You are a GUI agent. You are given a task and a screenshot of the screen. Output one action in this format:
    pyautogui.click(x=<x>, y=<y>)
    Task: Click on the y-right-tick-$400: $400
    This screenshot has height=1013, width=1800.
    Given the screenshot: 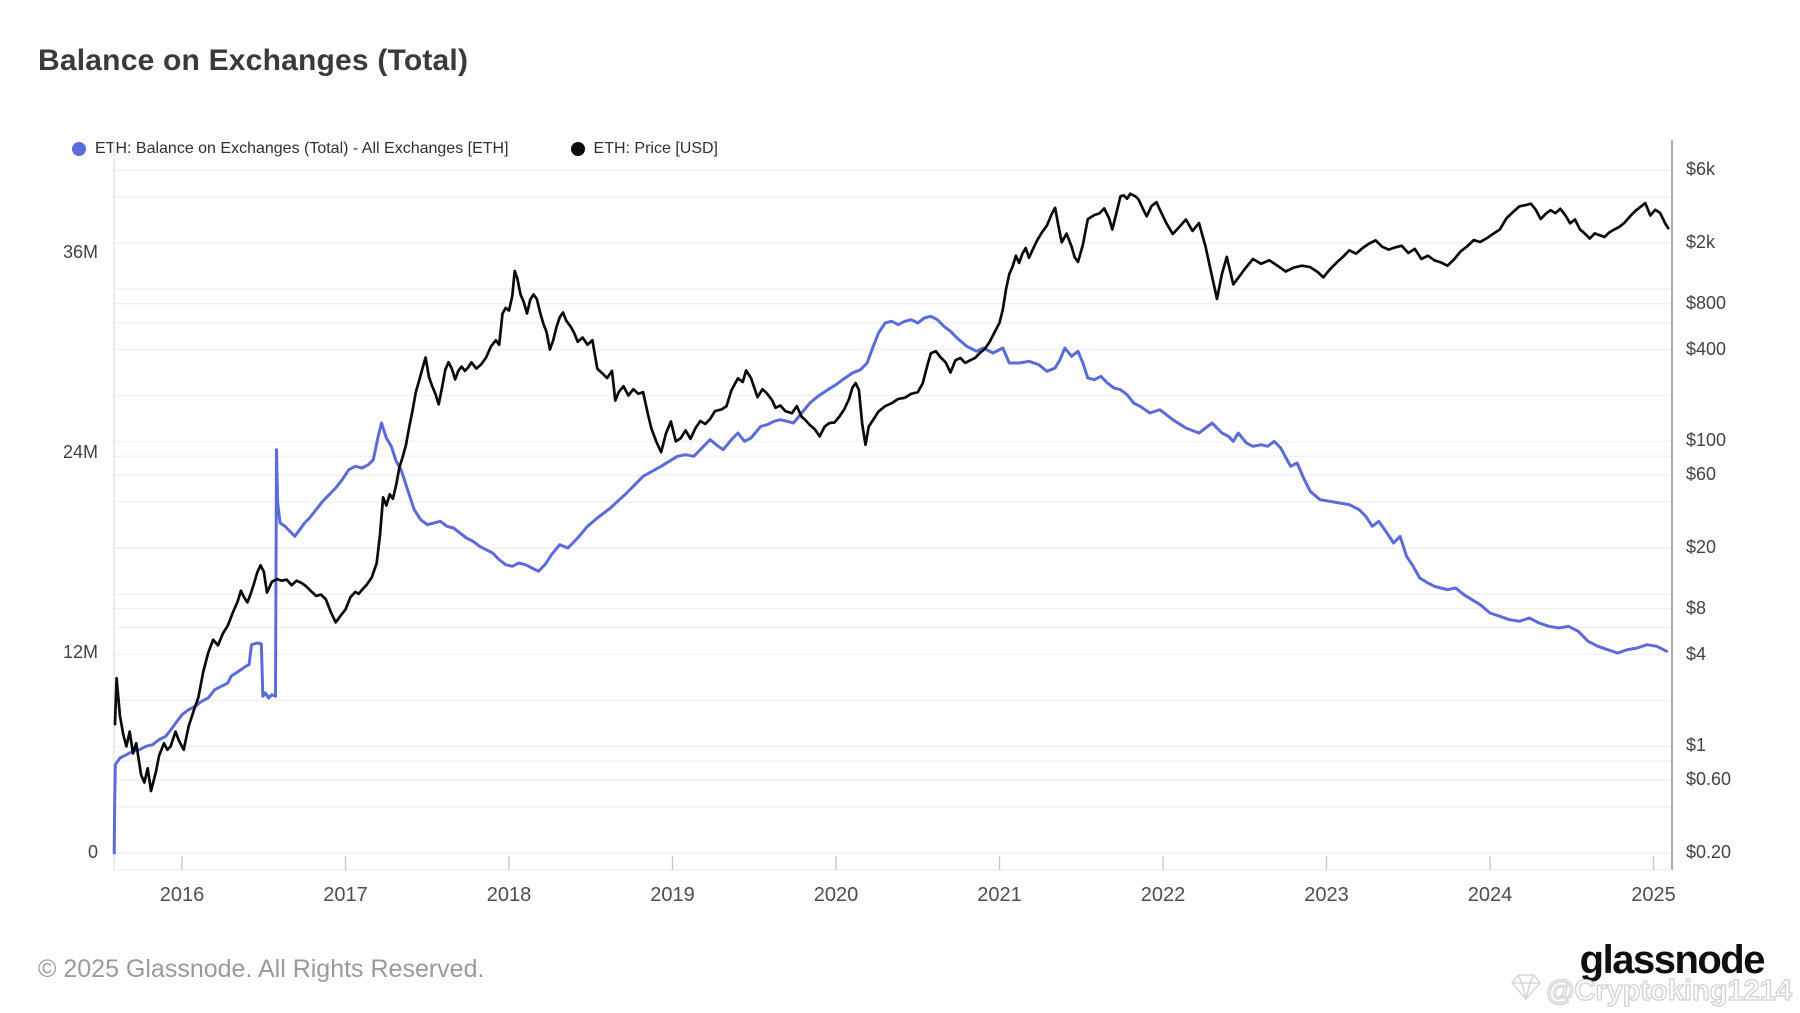 What is the action you would take?
    pyautogui.click(x=1706, y=348)
    